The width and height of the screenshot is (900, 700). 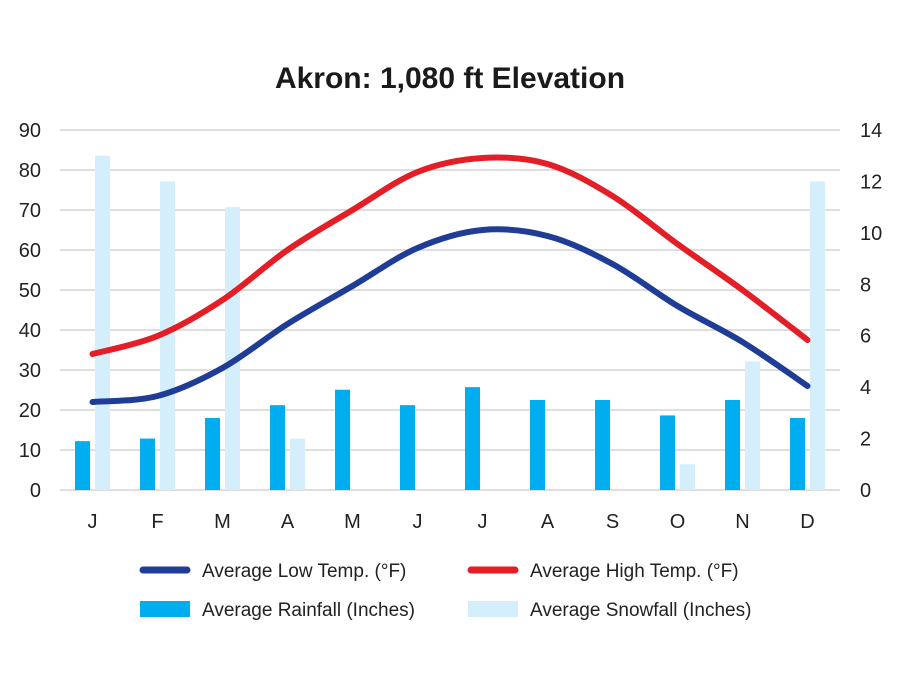 I want to click on legend-label: Average High Temp. (°F), so click(x=634, y=571).